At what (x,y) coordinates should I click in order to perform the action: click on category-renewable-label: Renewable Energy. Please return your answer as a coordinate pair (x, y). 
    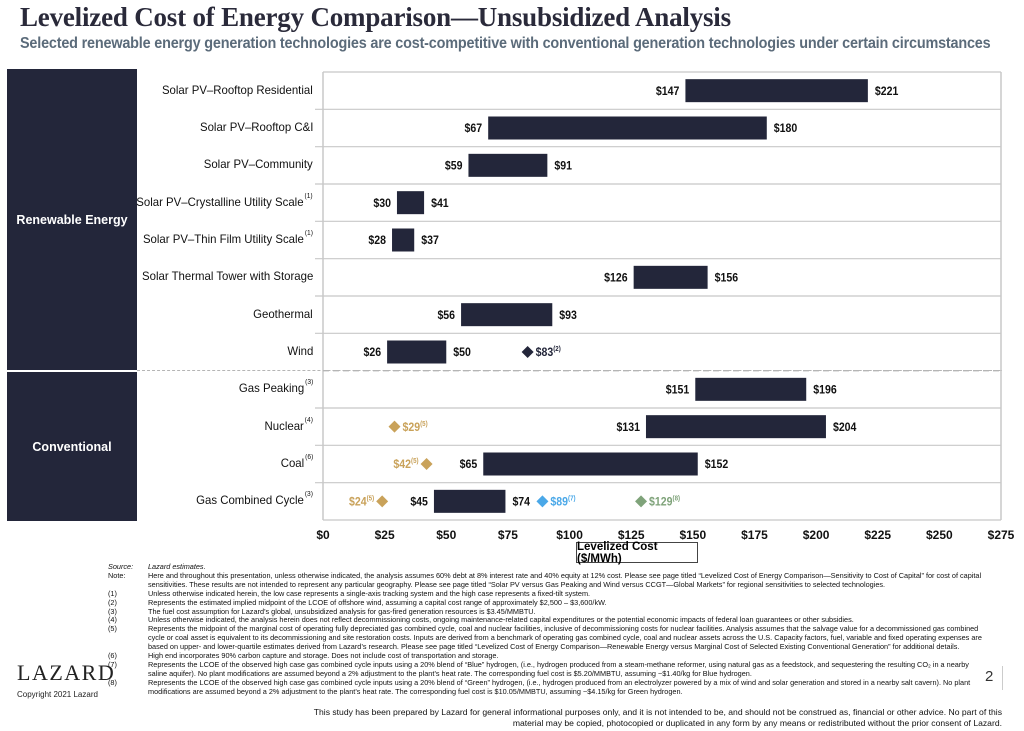
    Looking at the image, I should click on (72, 219).